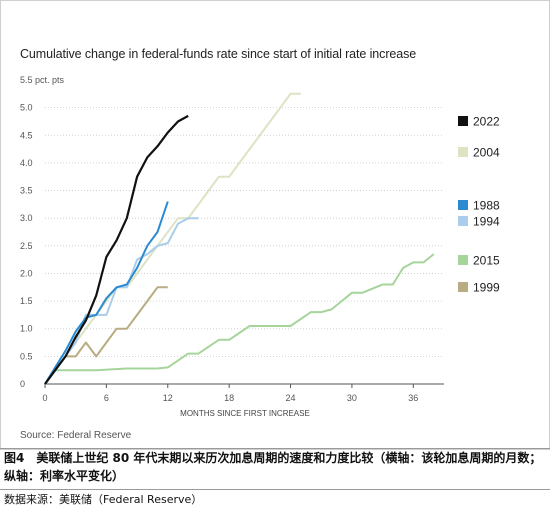 The width and height of the screenshot is (550, 512). What do you see at coordinates (106, 398) in the screenshot?
I see `x-tick-label: 6` at bounding box center [106, 398].